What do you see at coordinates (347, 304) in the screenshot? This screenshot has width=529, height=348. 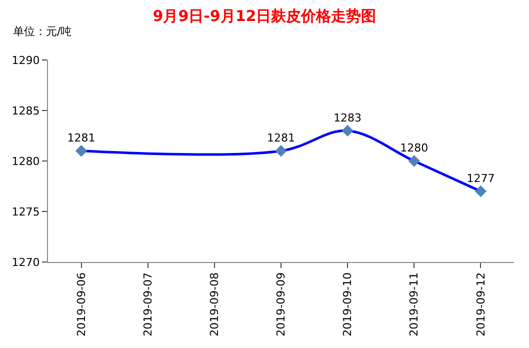 I see `x-tick-label: 2019-09-10` at bounding box center [347, 304].